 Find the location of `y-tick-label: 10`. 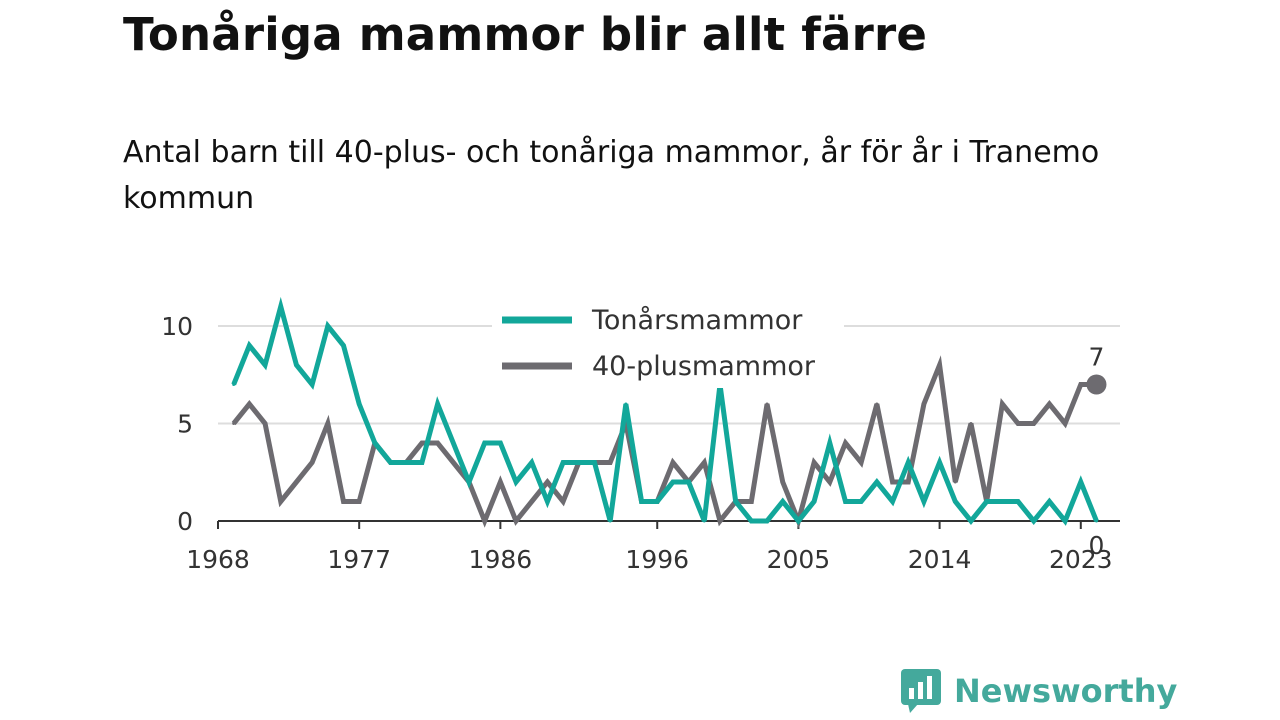

y-tick-label: 10 is located at coordinates (177, 326).